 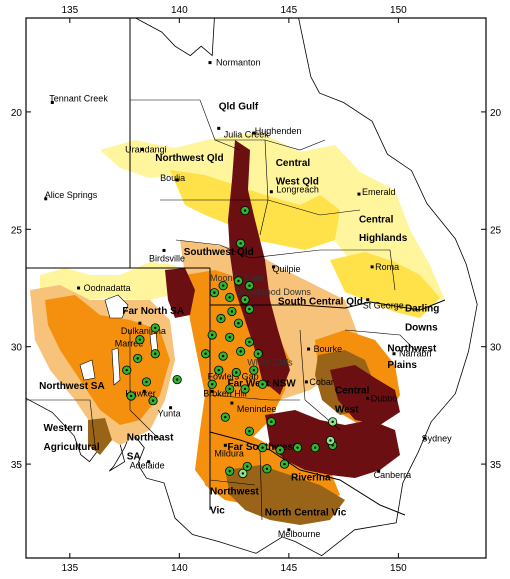 What do you see at coordinates (496, 113) in the screenshot?
I see `lat-tick-label-right: 20` at bounding box center [496, 113].